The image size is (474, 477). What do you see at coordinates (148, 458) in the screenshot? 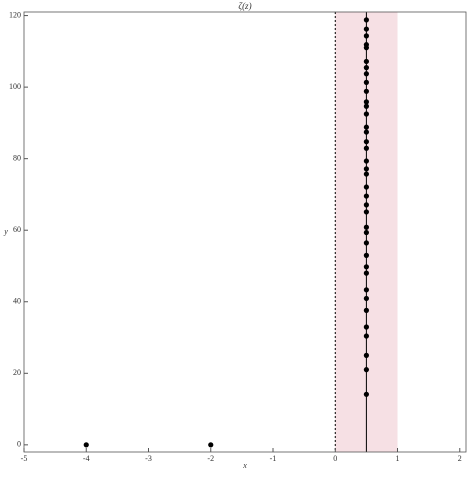
I see `x-tick-label: -3` at bounding box center [148, 458].